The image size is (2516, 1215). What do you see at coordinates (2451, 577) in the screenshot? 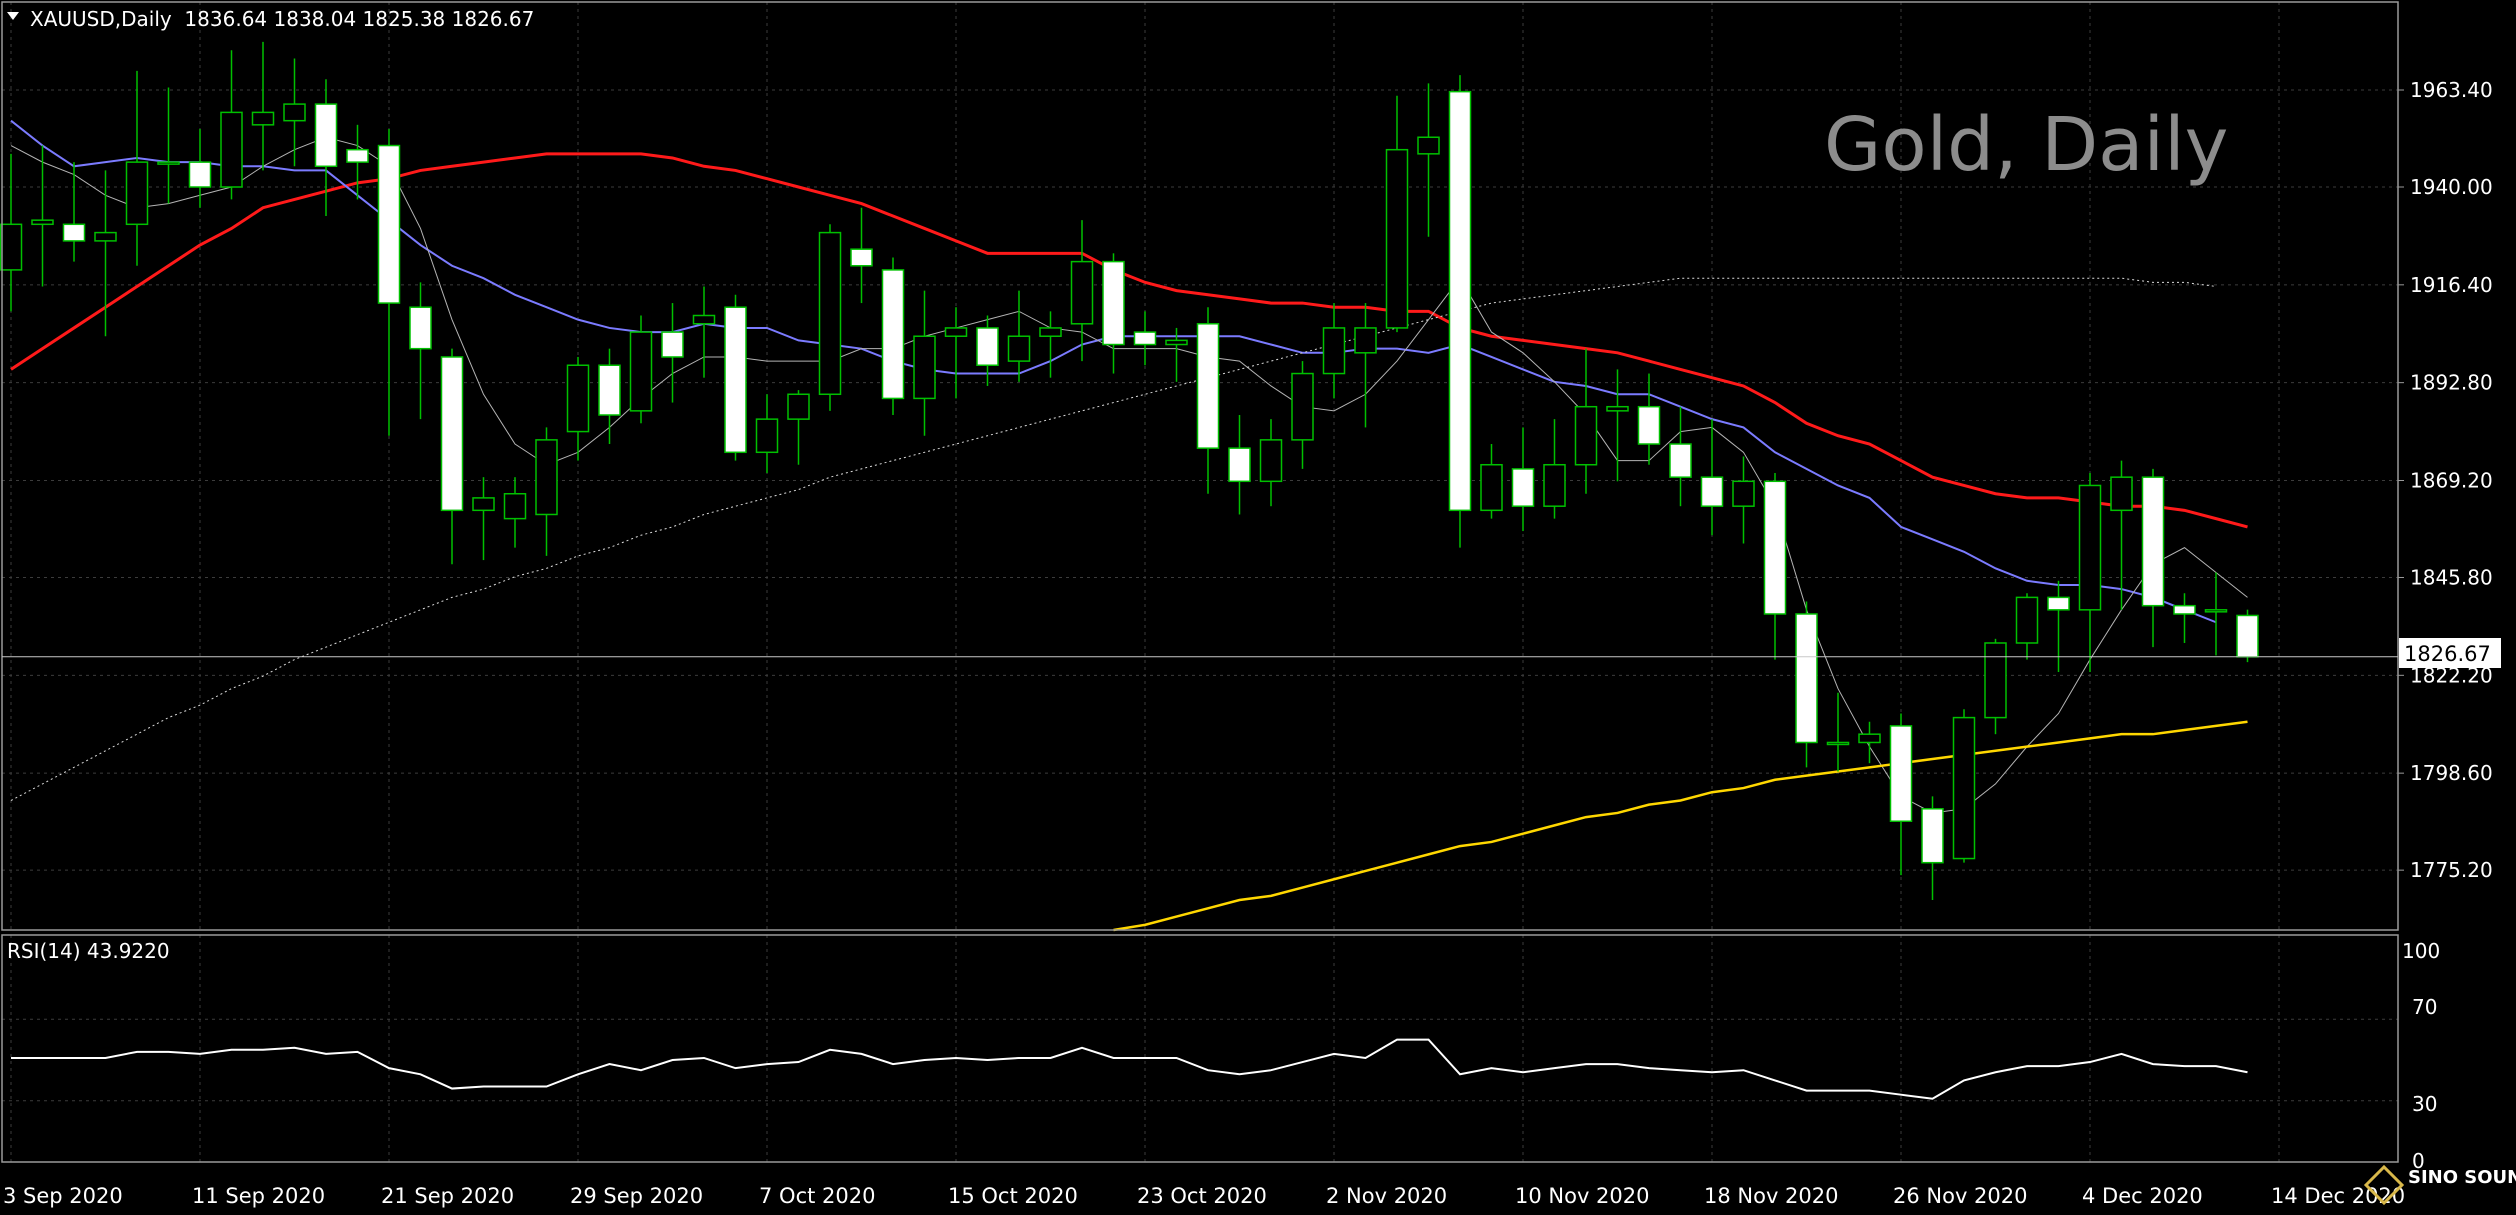
I see `y-tick-label: 1845.80` at bounding box center [2451, 577].